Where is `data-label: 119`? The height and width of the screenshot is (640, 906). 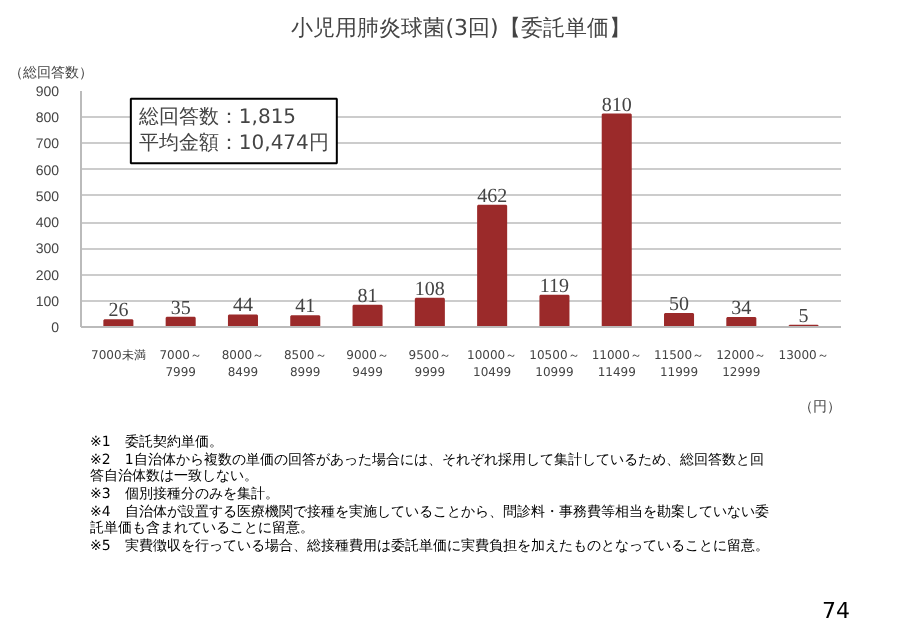 data-label: 119 is located at coordinates (554, 286).